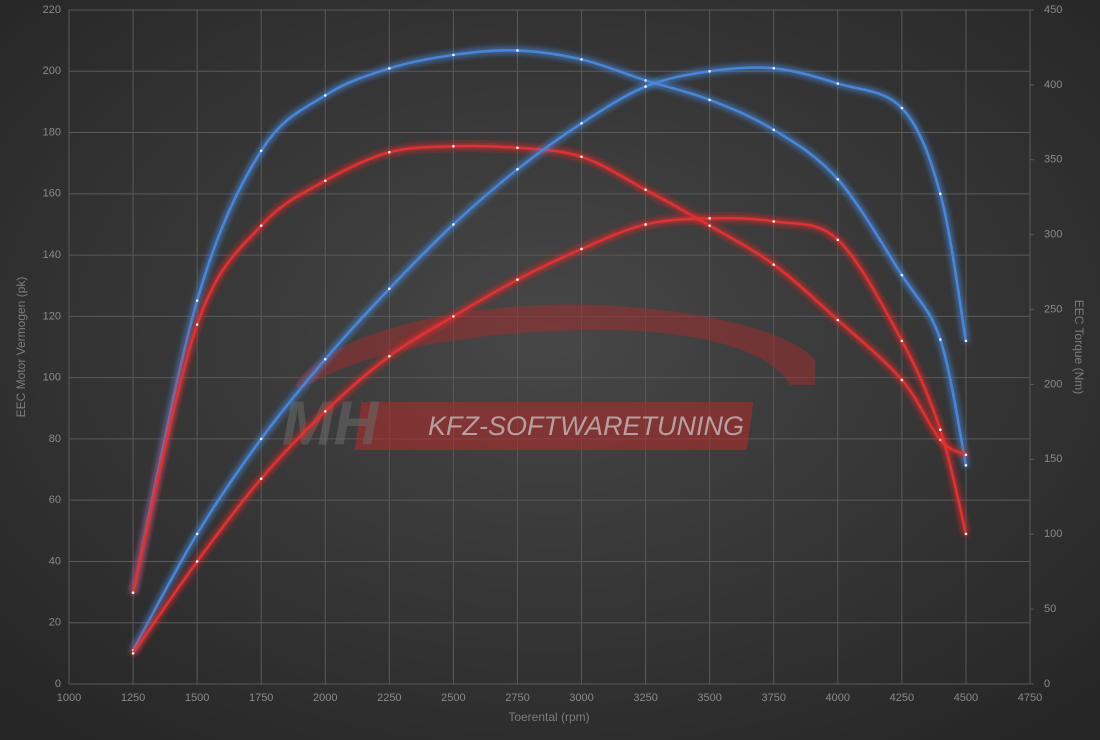  What do you see at coordinates (52, 10) in the screenshot?
I see `y-tick-label: 220` at bounding box center [52, 10].